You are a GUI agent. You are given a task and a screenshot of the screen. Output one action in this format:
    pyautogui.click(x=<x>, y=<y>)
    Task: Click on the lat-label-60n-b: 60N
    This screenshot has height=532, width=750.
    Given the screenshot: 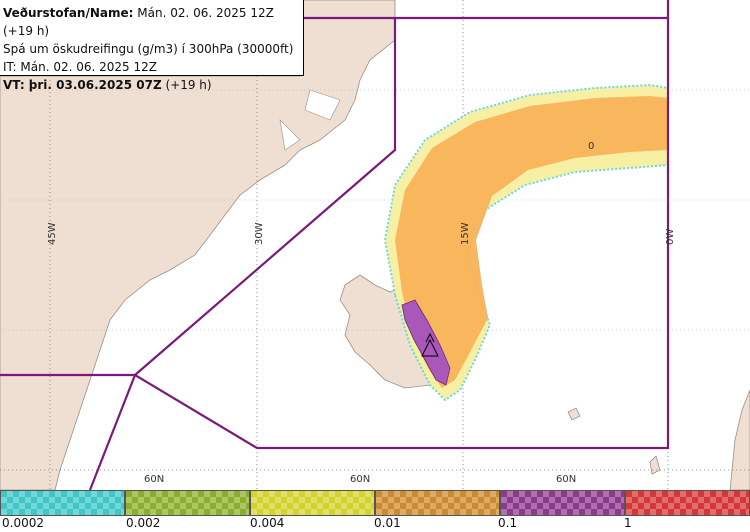 What is the action you would take?
    pyautogui.click(x=360, y=479)
    